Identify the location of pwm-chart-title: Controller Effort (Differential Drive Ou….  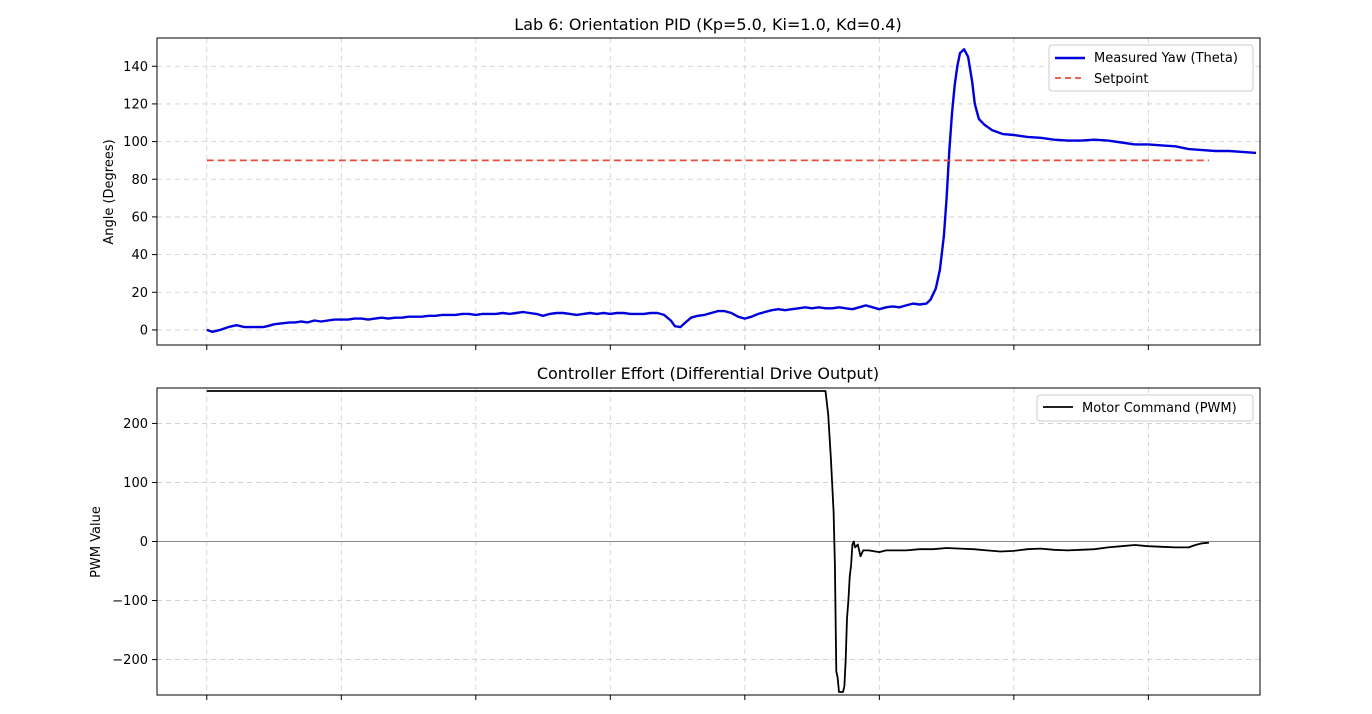
(708, 373).